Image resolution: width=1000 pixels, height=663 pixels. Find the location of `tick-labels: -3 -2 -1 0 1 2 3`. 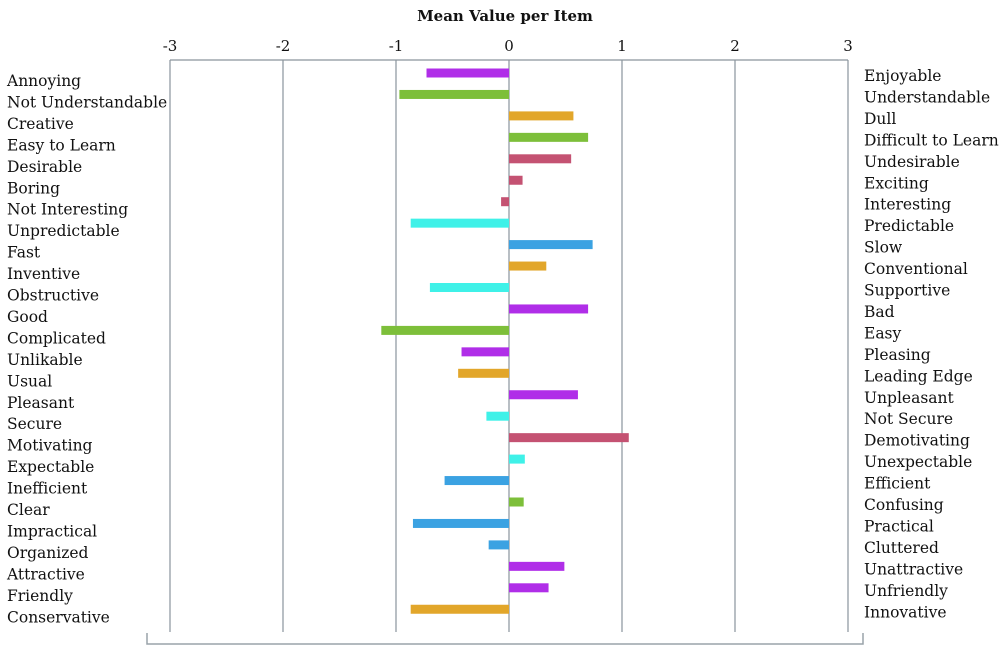

tick-labels: -3 -2 -1 0 1 2 3 is located at coordinates (508, 46).